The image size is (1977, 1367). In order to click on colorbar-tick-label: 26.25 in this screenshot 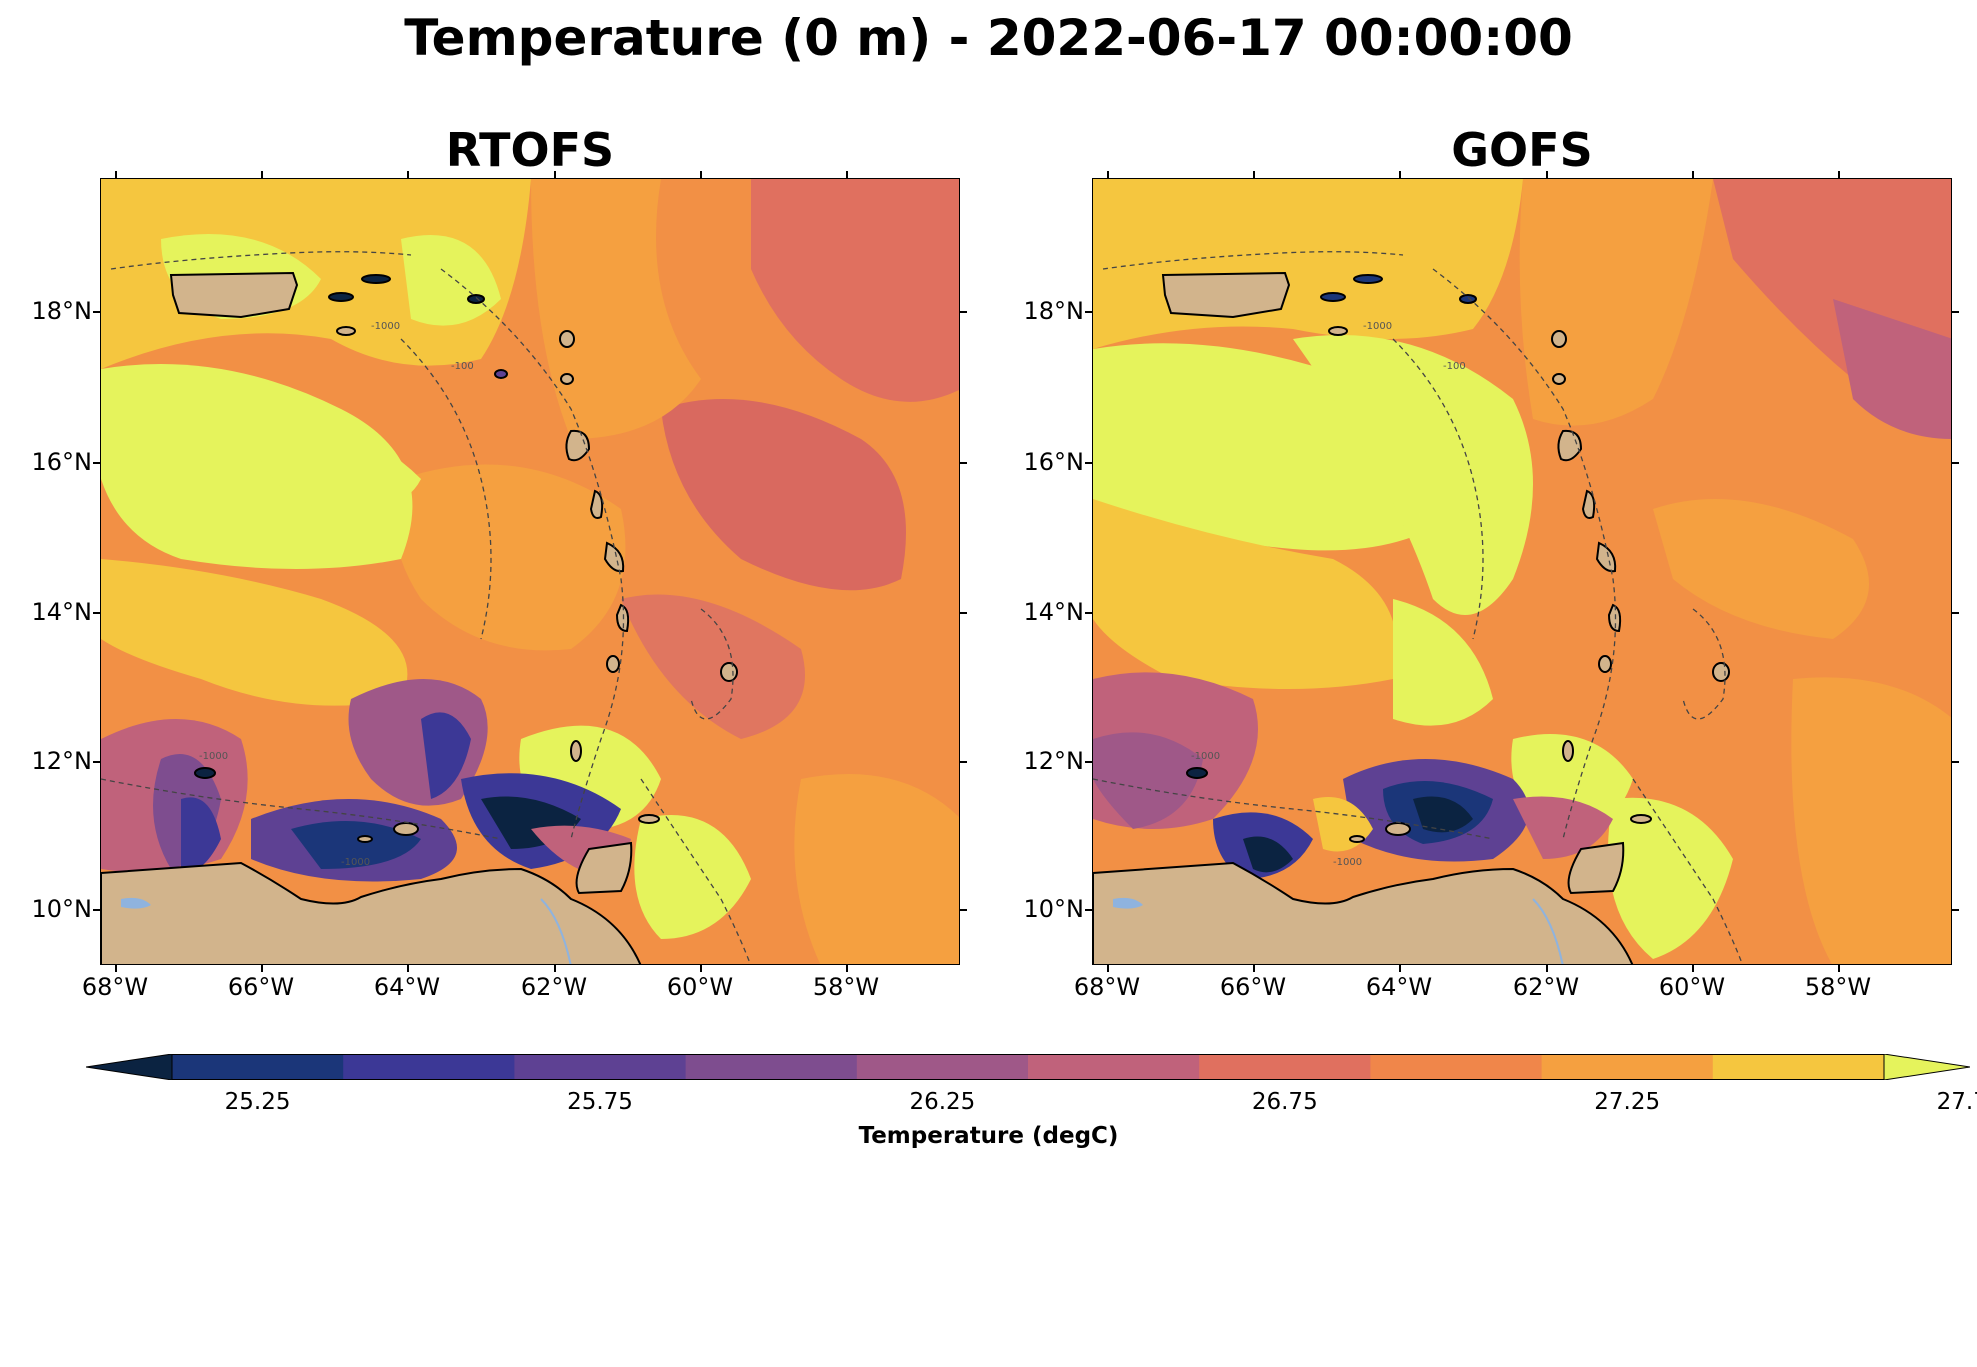, I will do `click(942, 1102)`.